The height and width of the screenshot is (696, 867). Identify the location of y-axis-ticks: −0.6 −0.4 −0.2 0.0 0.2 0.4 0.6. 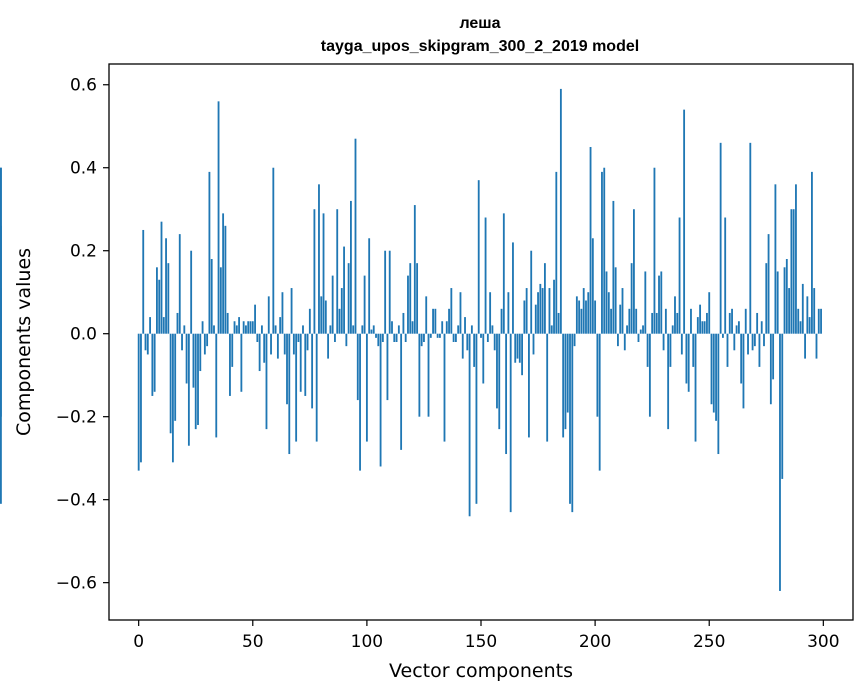
(82, 335).